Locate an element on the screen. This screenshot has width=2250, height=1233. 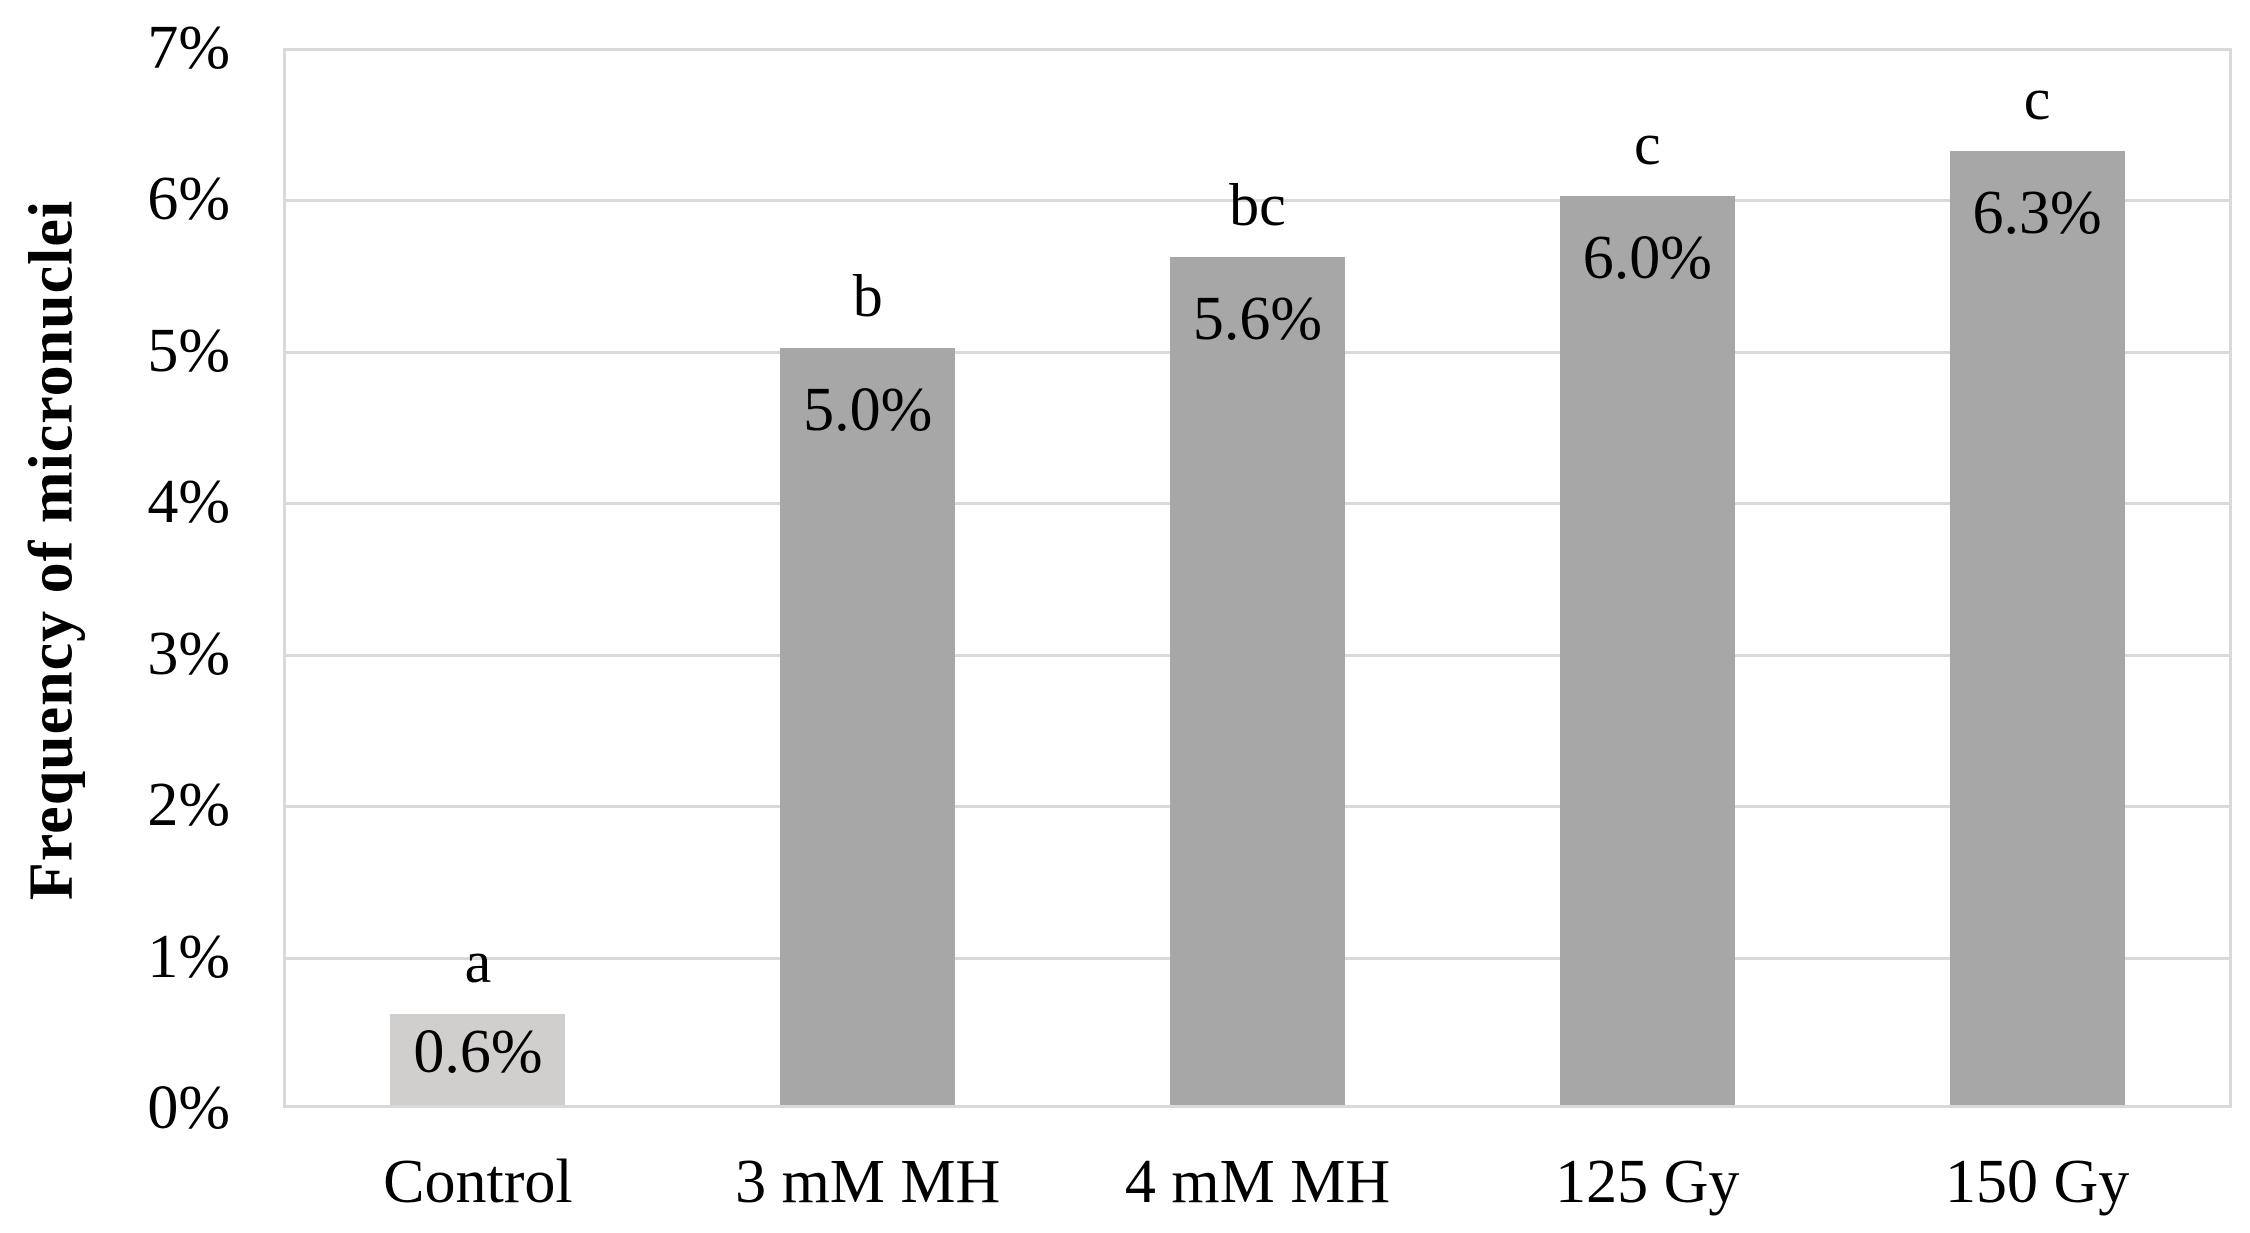
bar-3-mm-mh: 5.0% b is located at coordinates (868, 684).